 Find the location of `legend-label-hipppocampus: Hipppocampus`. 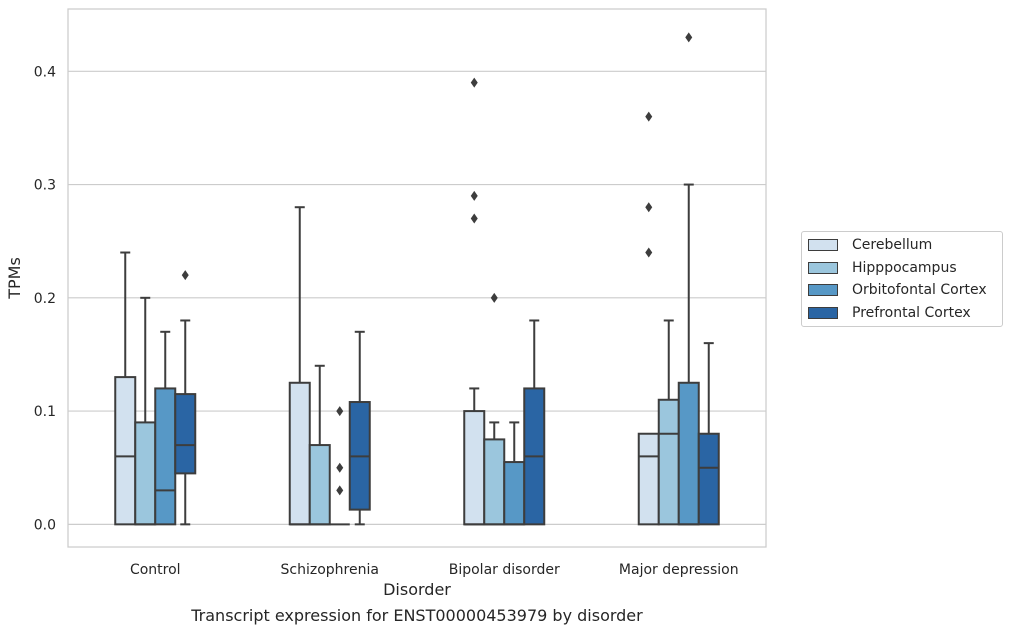

legend-label-hipppocampus: Hipppocampus is located at coordinates (904, 268).